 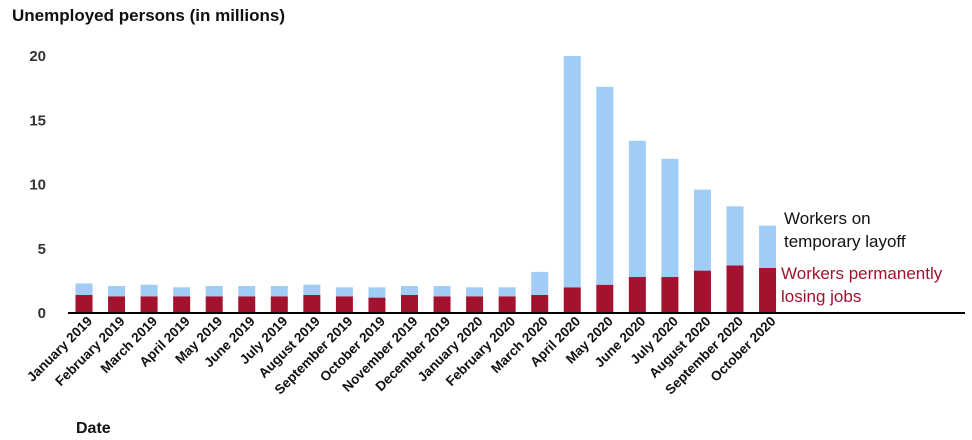 What do you see at coordinates (37, 120) in the screenshot?
I see `y-tick-label: 15` at bounding box center [37, 120].